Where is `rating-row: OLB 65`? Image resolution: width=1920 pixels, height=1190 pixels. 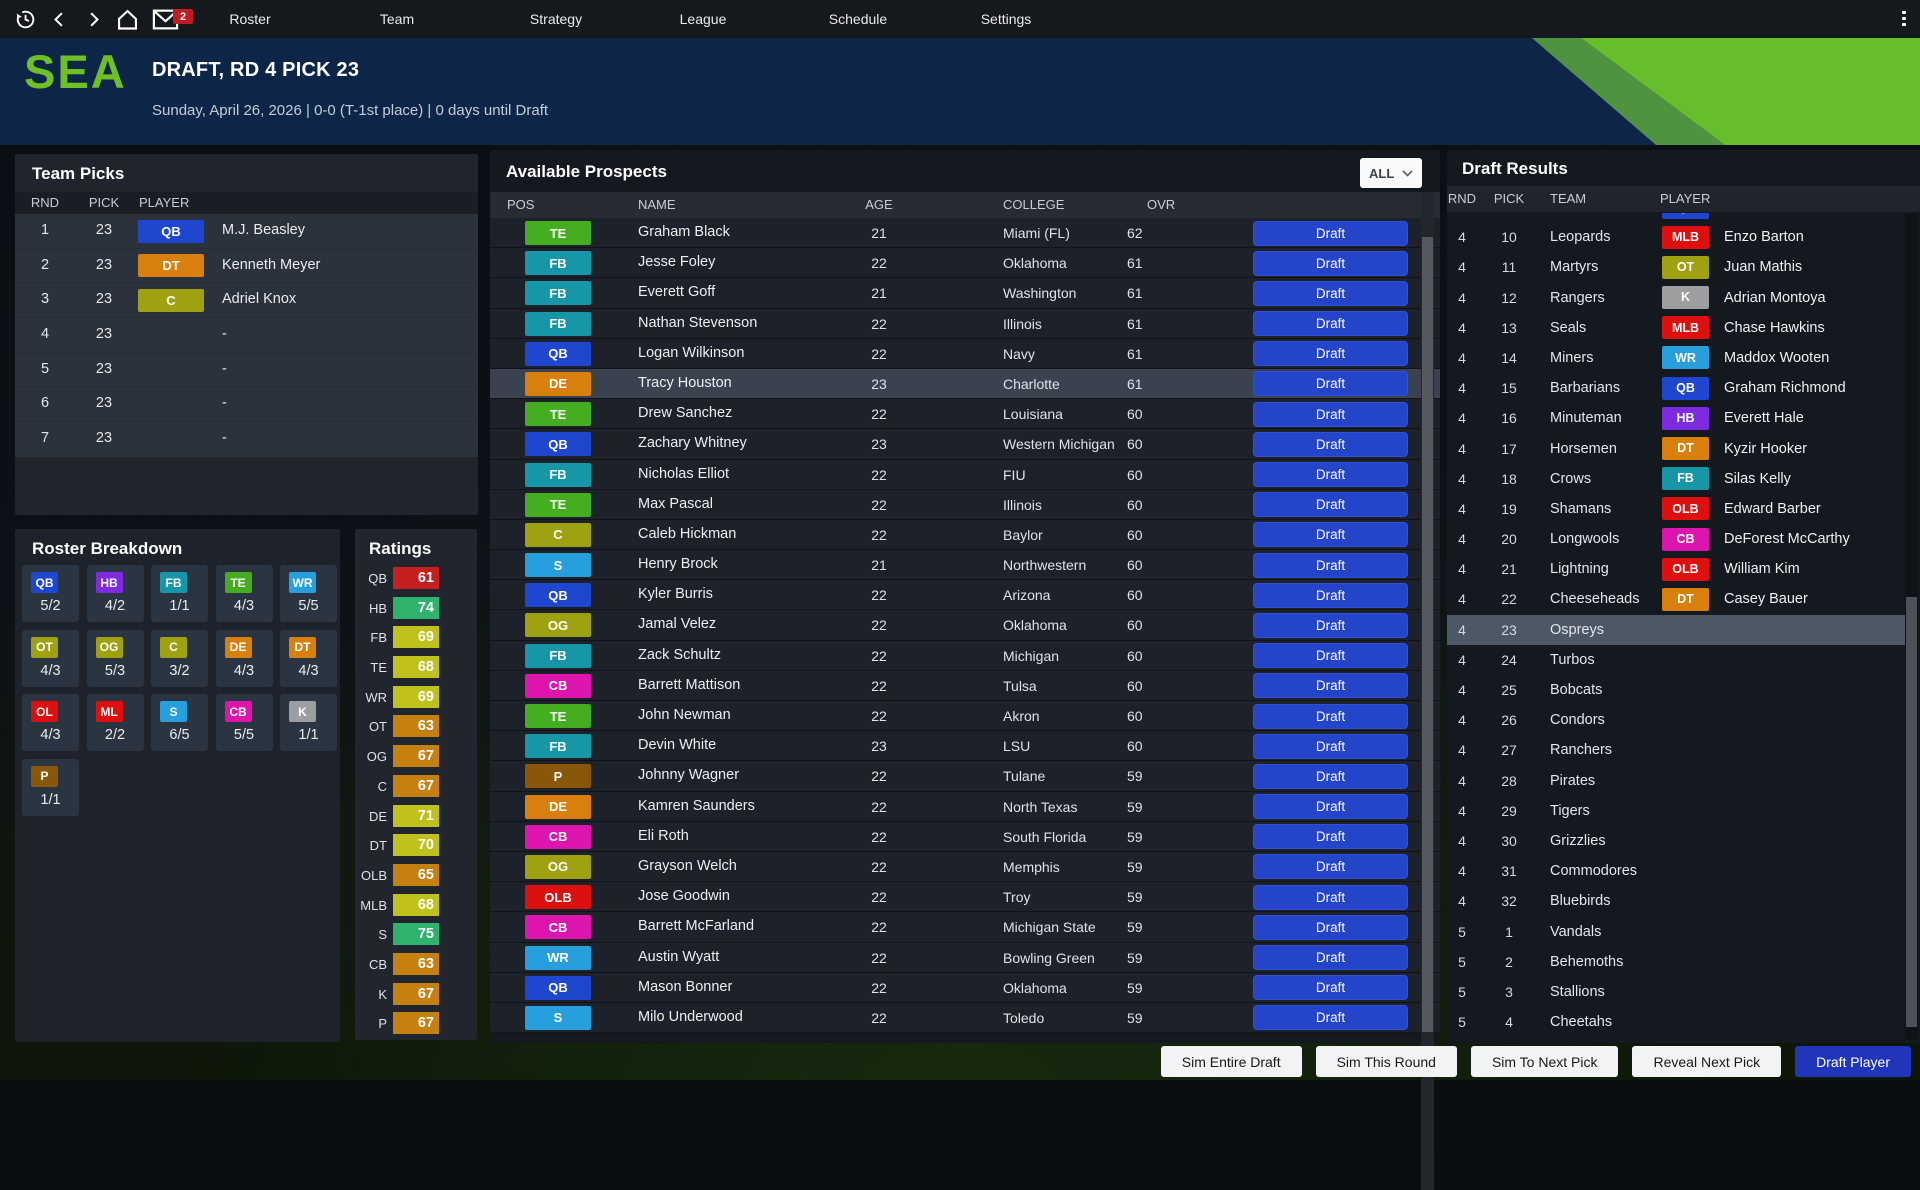 rating-row: OLB 65 is located at coordinates (416, 878).